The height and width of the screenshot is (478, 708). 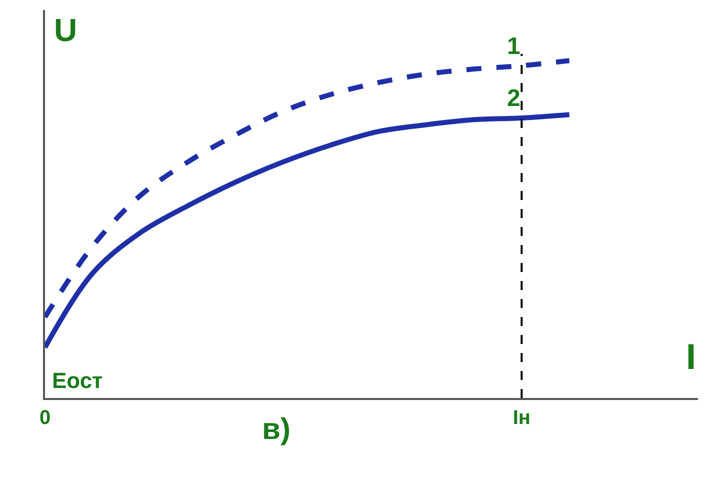 What do you see at coordinates (521, 418) in the screenshot?
I see `x-tick-label: Iн` at bounding box center [521, 418].